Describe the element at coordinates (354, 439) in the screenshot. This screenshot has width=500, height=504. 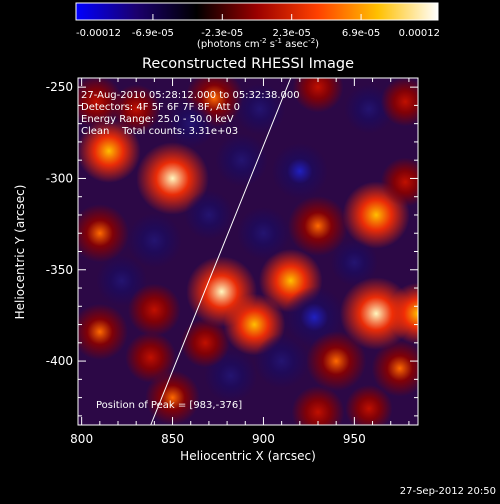
I see `x-tick-label: 950` at that location.